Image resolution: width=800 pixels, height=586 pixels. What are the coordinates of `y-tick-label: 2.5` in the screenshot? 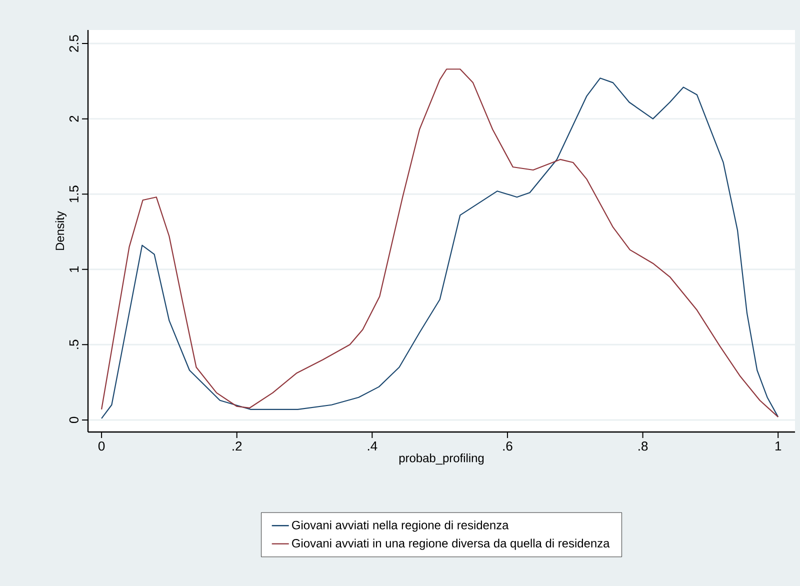 It's located at (73, 43).